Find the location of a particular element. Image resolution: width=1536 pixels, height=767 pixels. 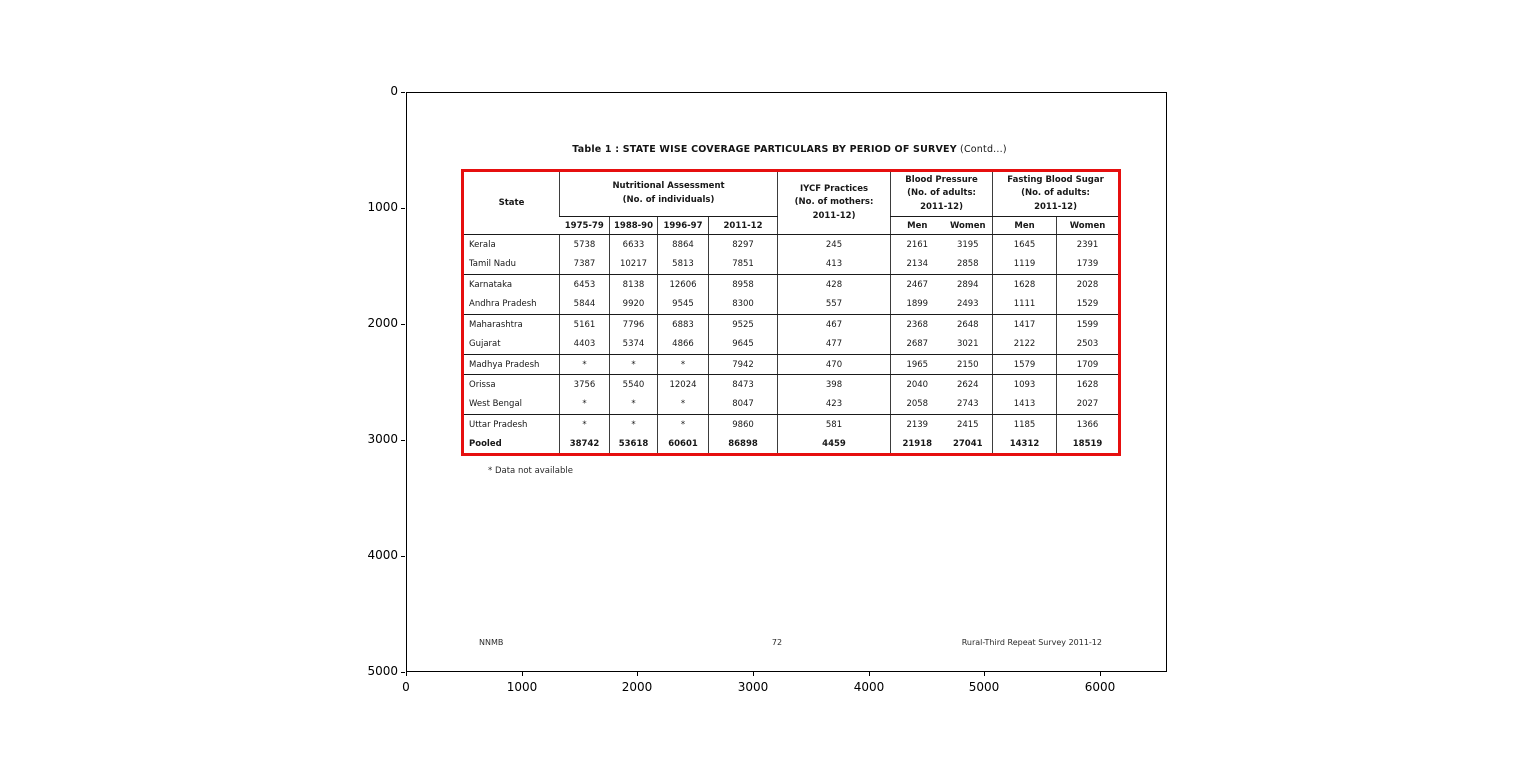

value-cell: 2894 is located at coordinates (967, 284).